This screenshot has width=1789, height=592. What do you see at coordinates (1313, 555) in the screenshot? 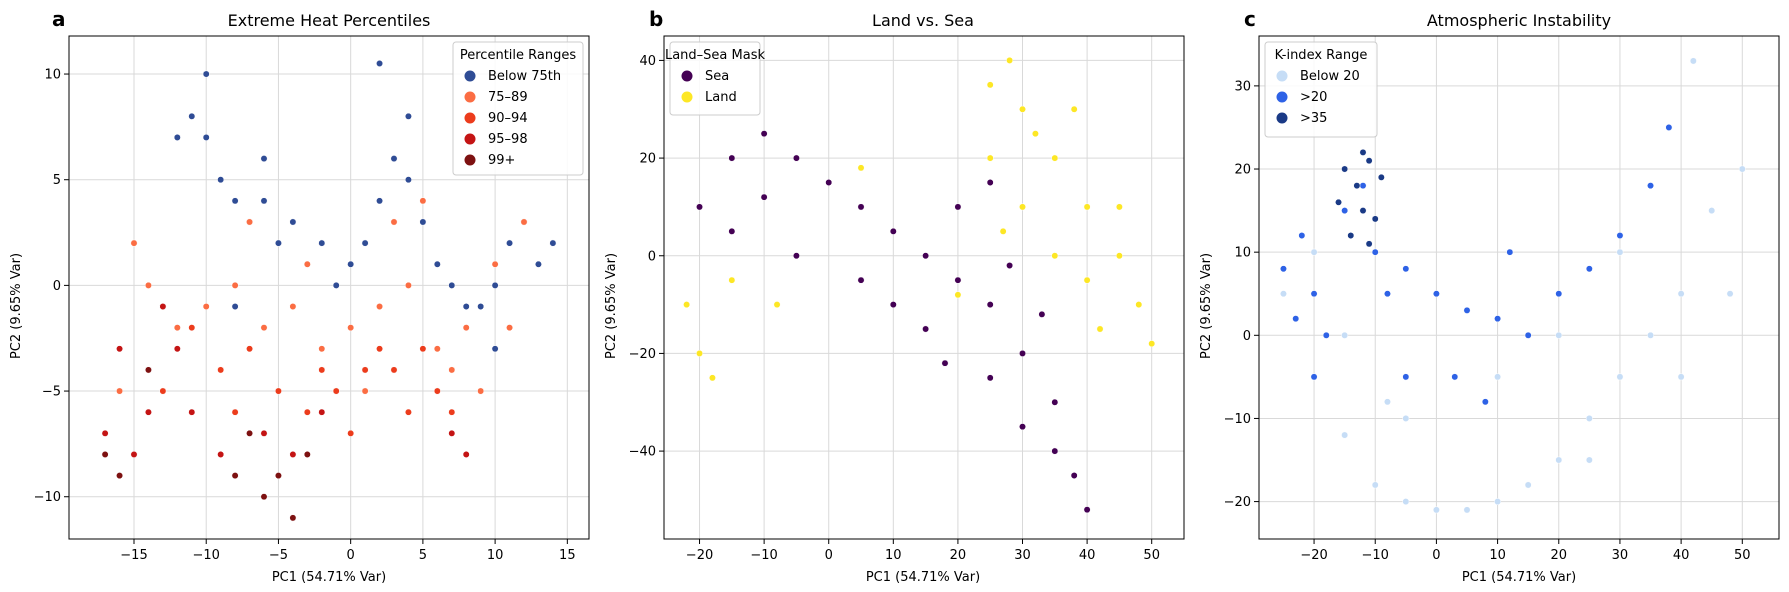
I see `panel-c-xtick-label: −20` at bounding box center [1313, 555].